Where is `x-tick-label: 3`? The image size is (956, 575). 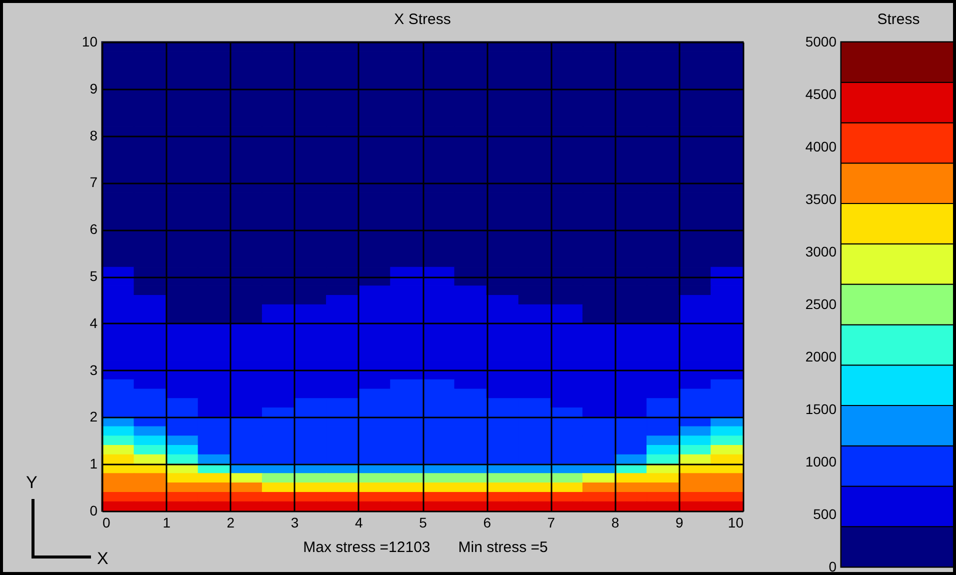 x-tick-label: 3 is located at coordinates (294, 522).